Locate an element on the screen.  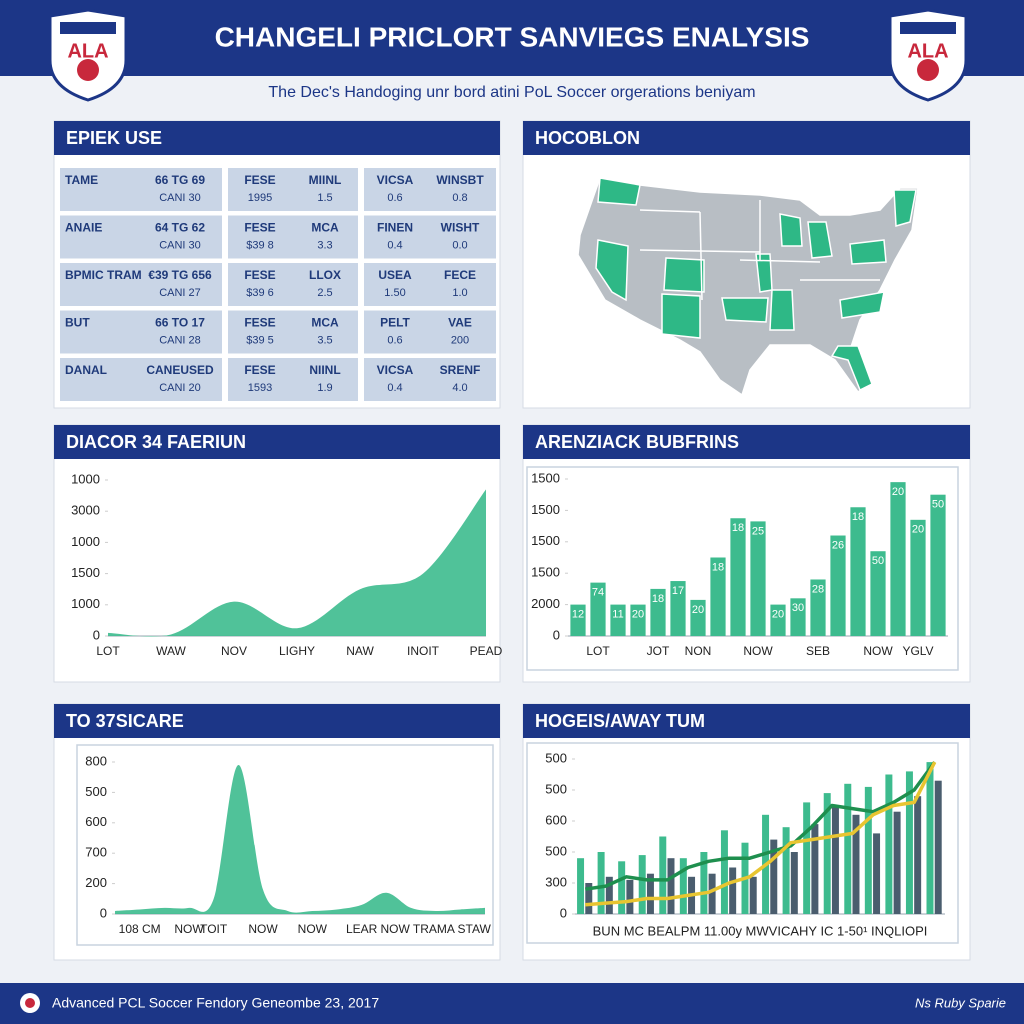
x-tick-label: LOT is located at coordinates (108, 651).